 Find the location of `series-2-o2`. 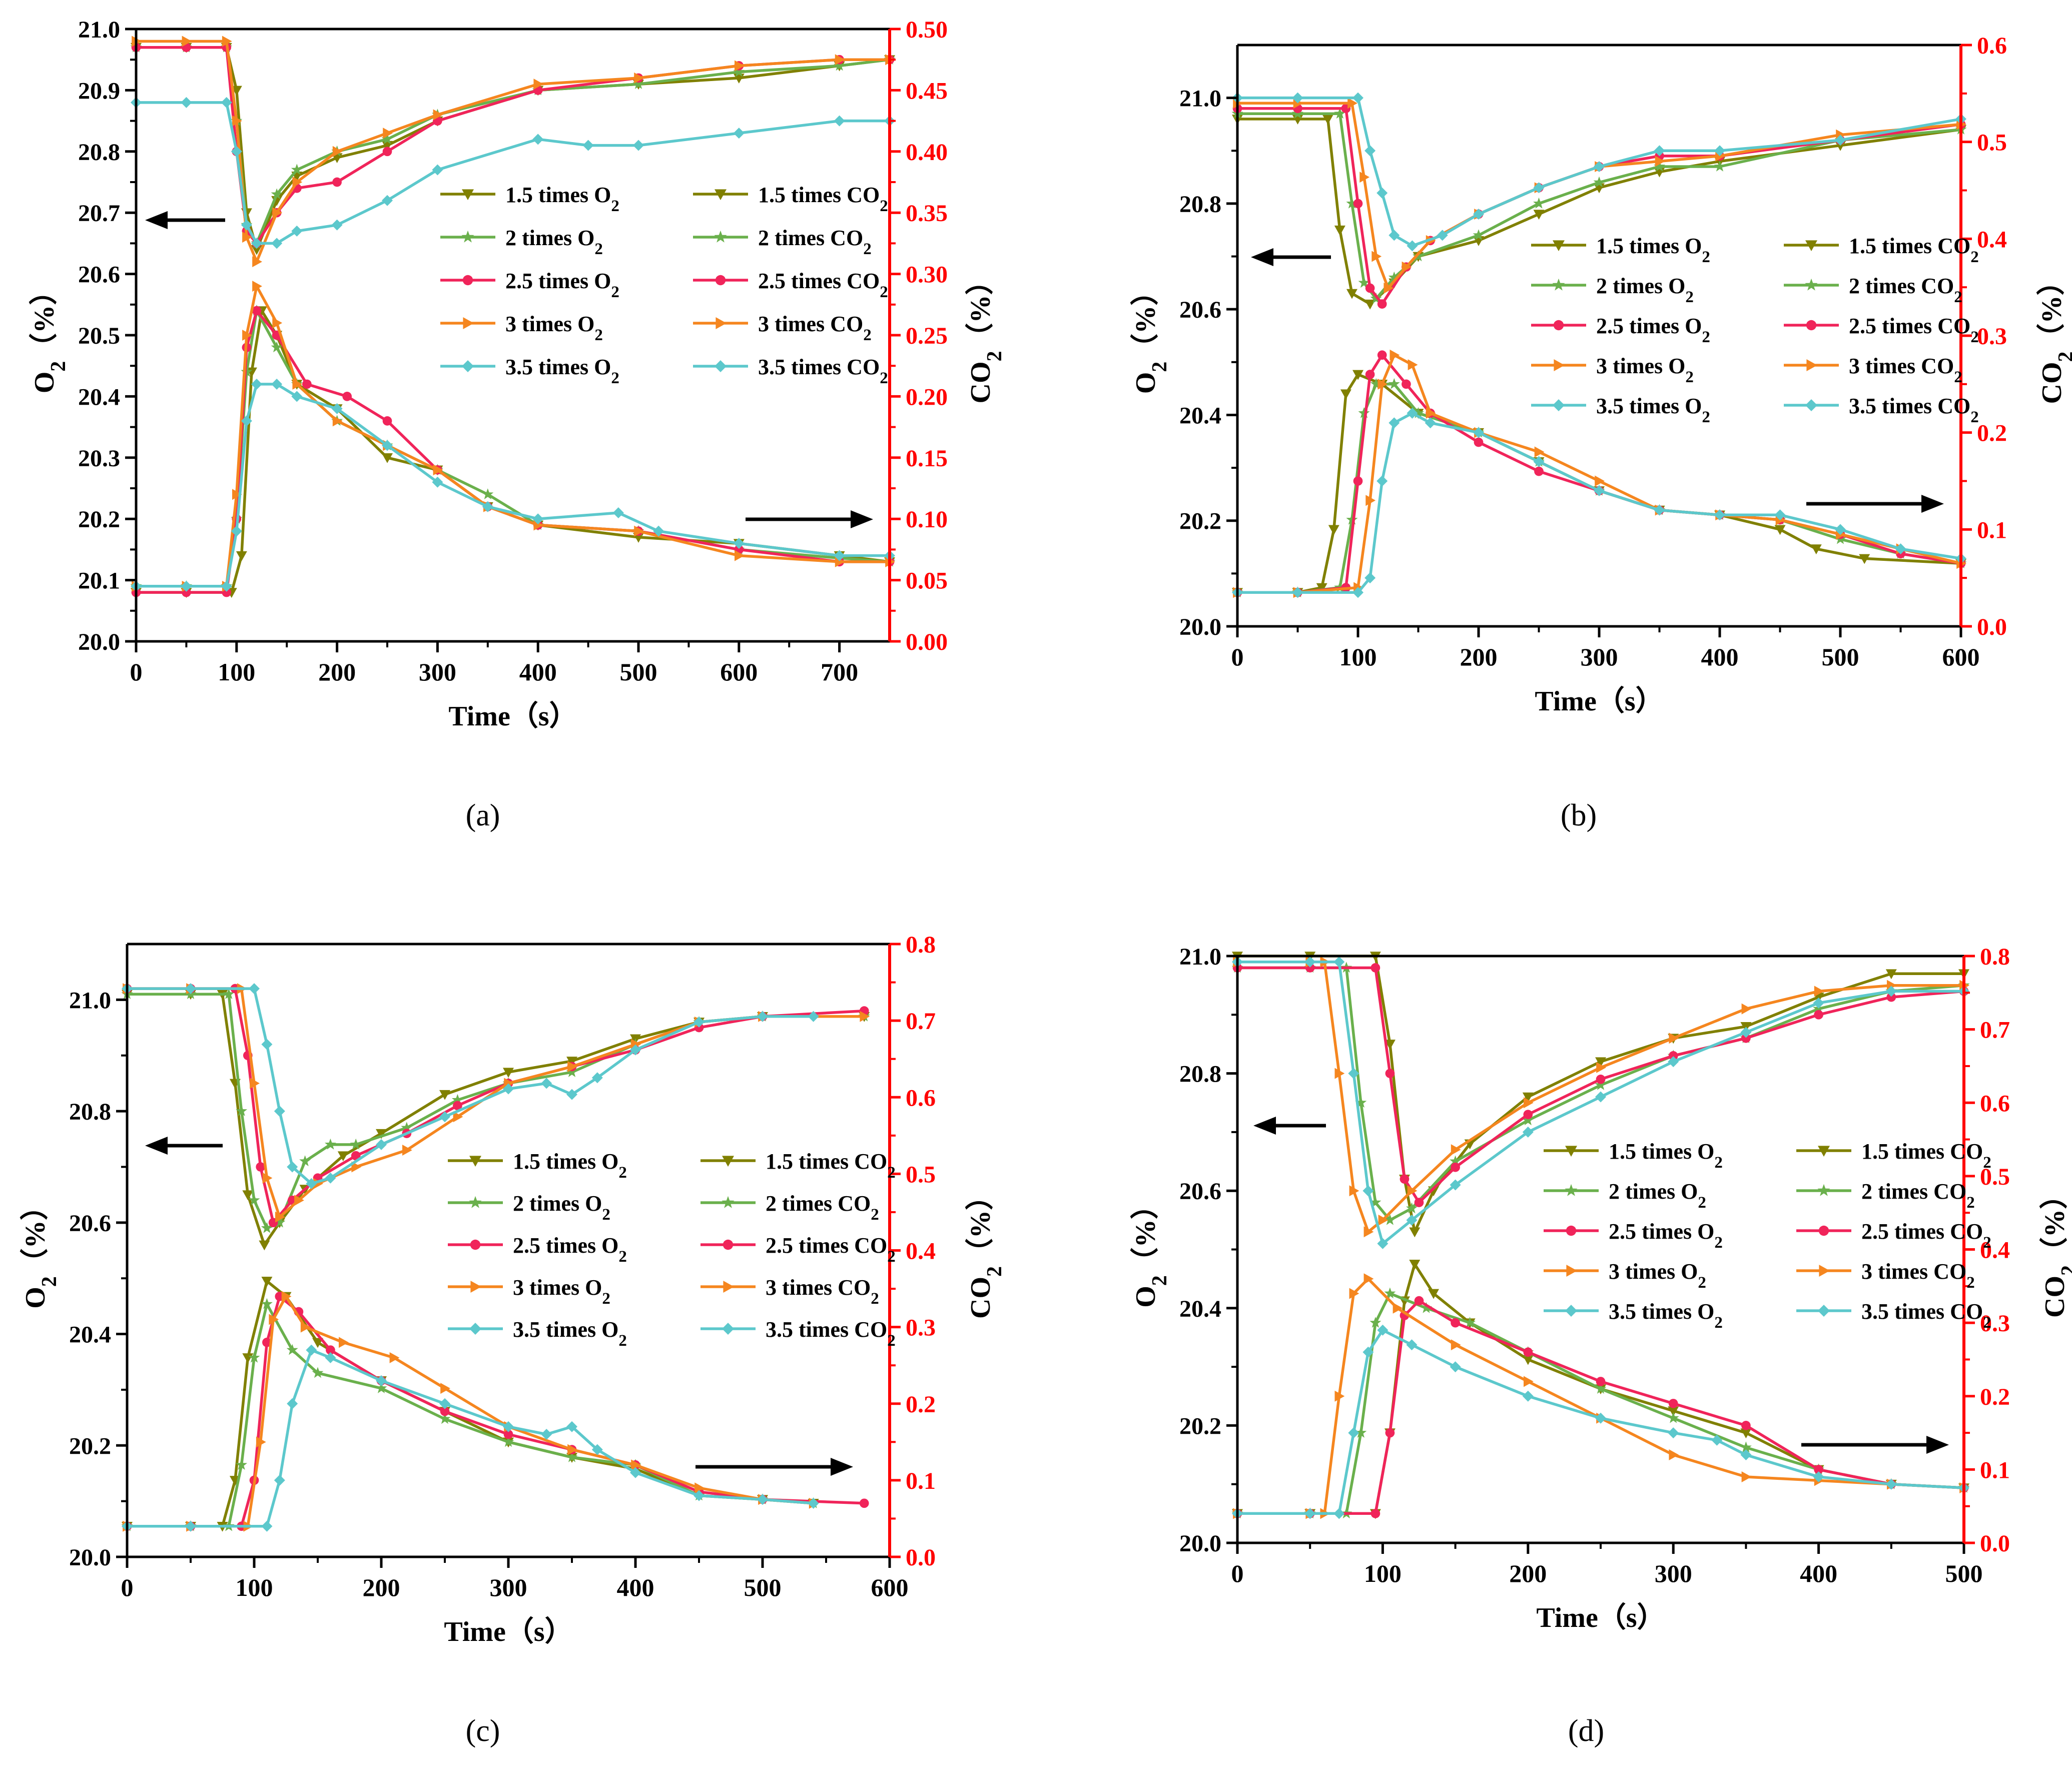

series-2-o2 is located at coordinates (495, 1111).